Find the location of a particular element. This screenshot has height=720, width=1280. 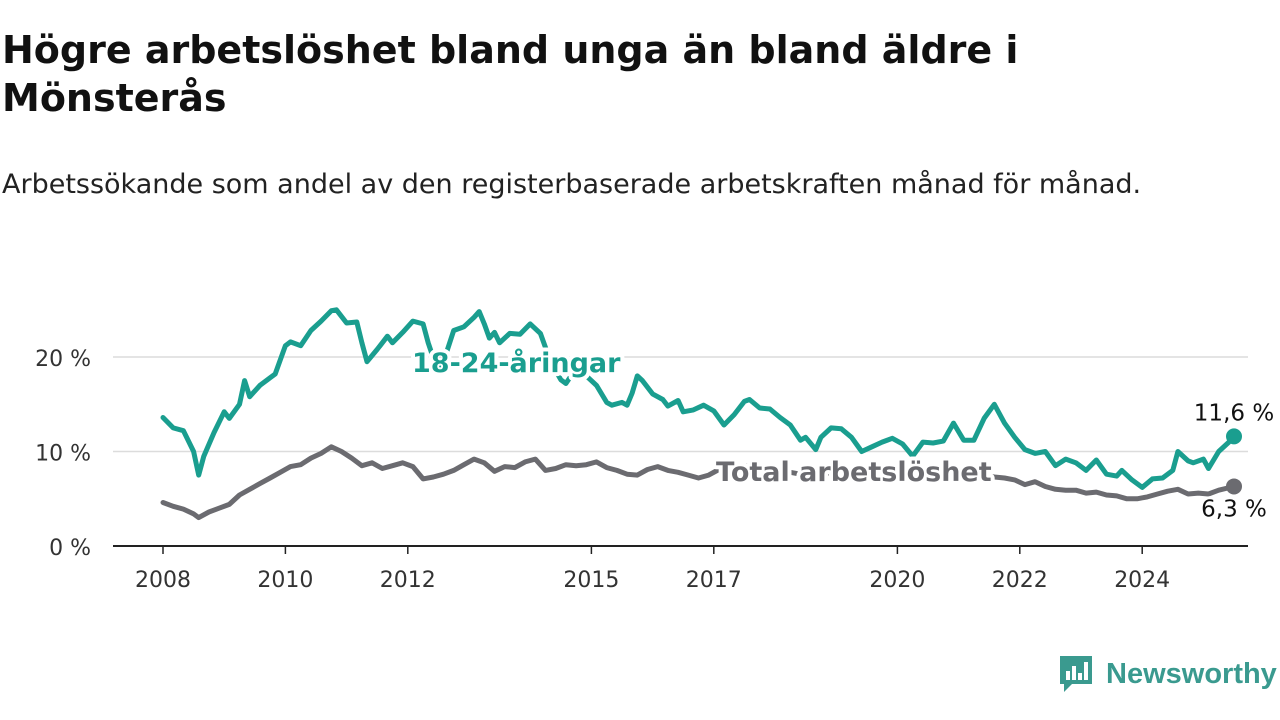

end-point-total is located at coordinates (1234, 486).